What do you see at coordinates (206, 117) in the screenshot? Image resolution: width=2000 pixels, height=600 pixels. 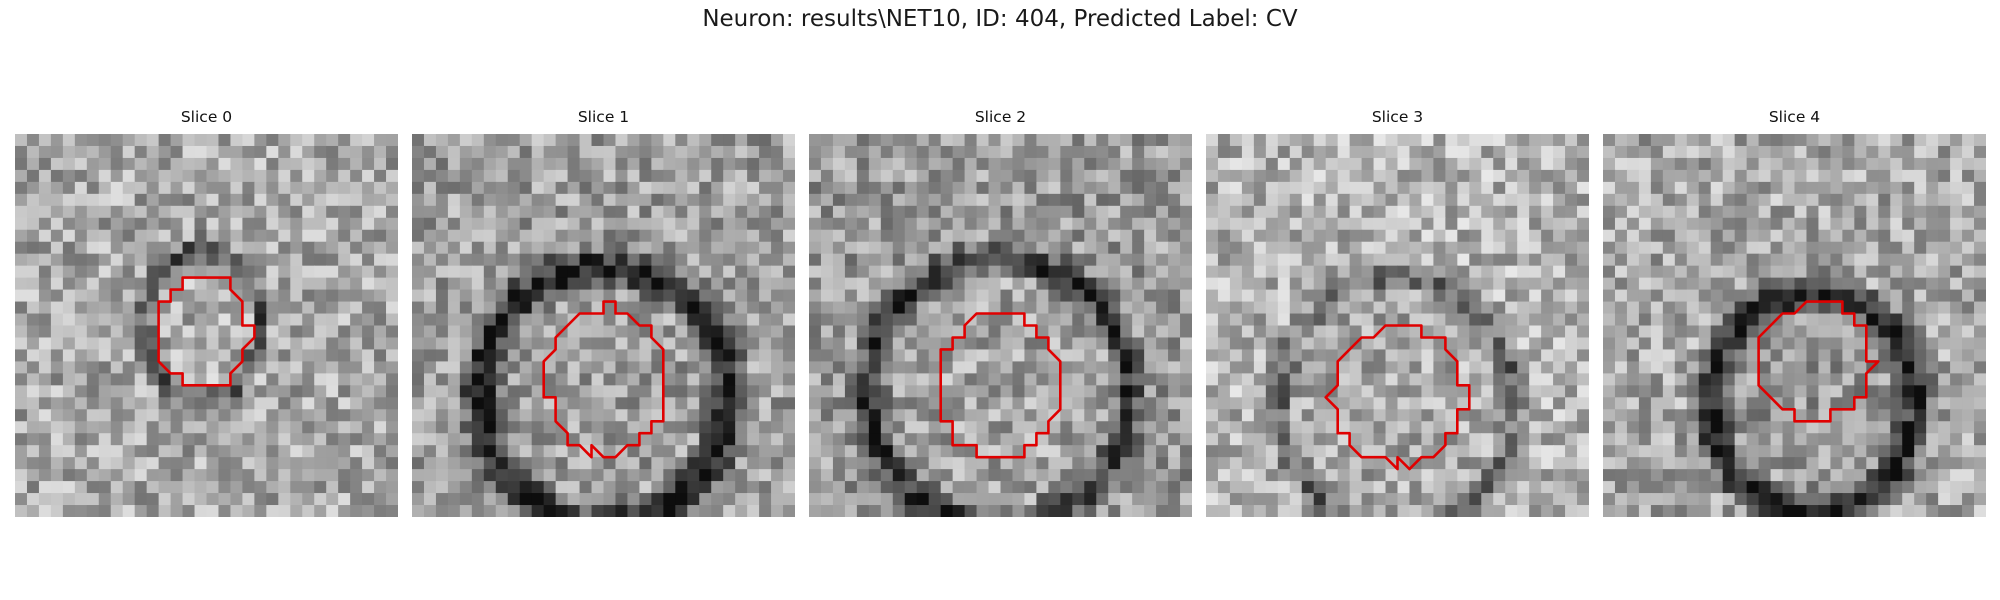 I see `slice-title: Slice 0` at bounding box center [206, 117].